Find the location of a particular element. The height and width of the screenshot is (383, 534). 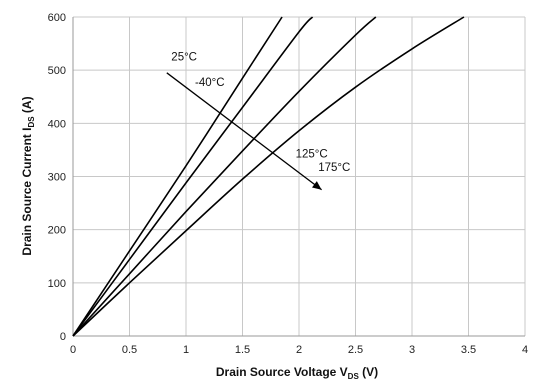

temperature-arrow-head is located at coordinates (317, 185).